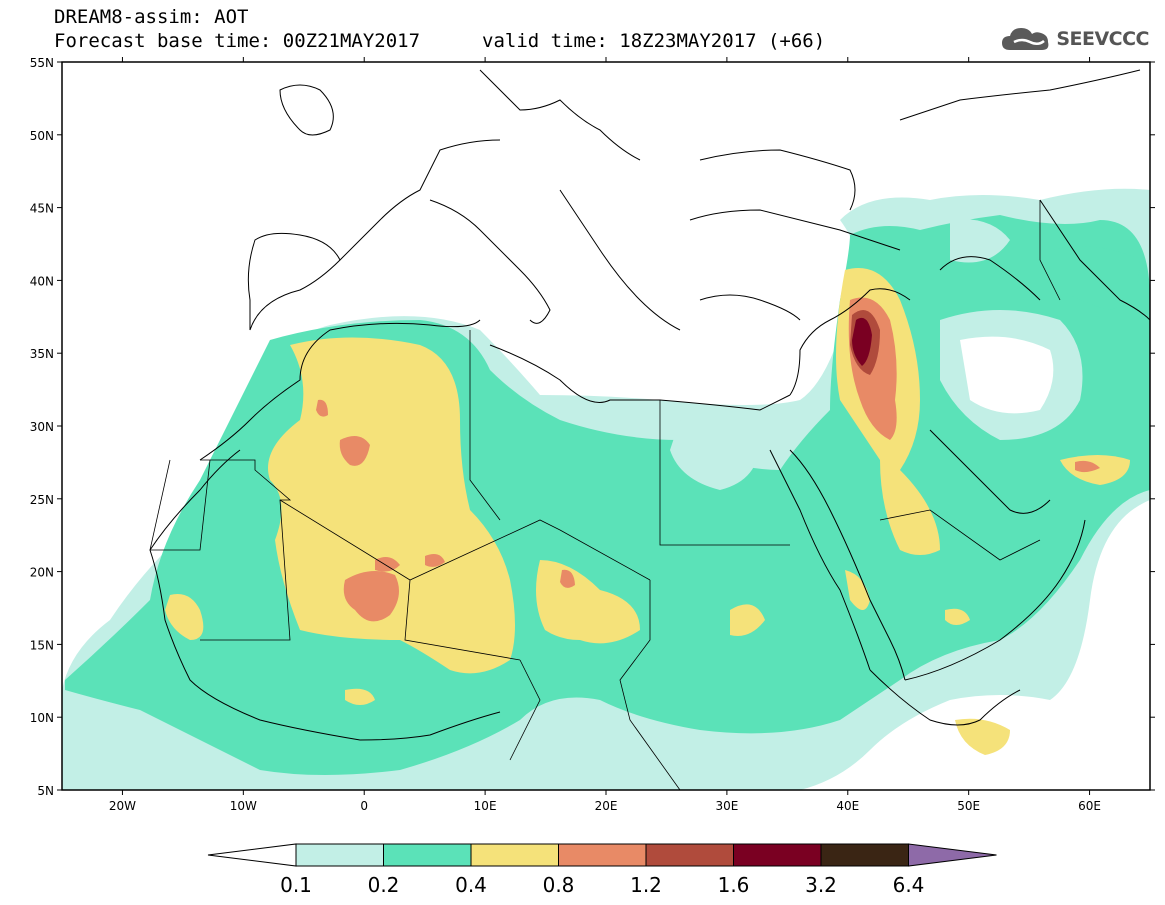 The height and width of the screenshot is (905, 1165). What do you see at coordinates (42, 427) in the screenshot?
I see `lat-label: 30N` at bounding box center [42, 427].